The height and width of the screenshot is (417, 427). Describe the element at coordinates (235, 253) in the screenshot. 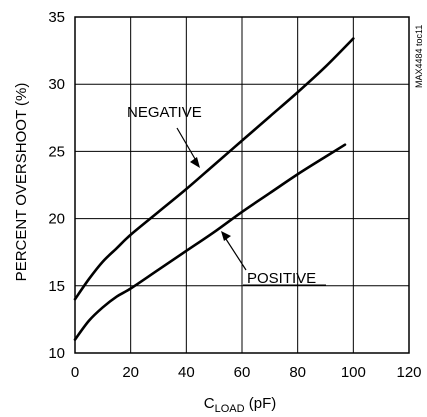

I see `leader-line-positive` at that location.